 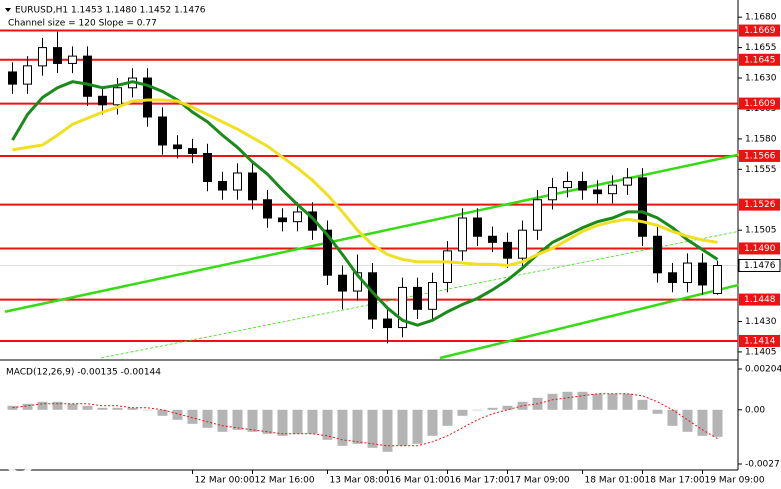 I want to click on y-tick-label: 1.1680, so click(x=761, y=18).